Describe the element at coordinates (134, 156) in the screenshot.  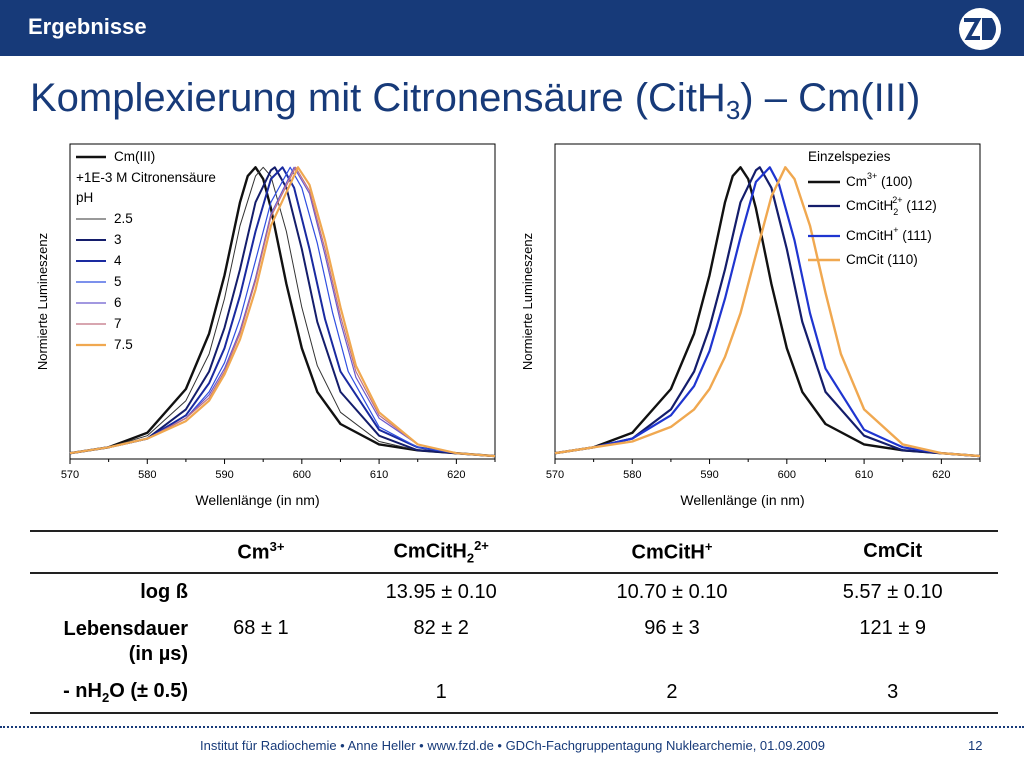
I see `legend-label: Cm(III)` at that location.